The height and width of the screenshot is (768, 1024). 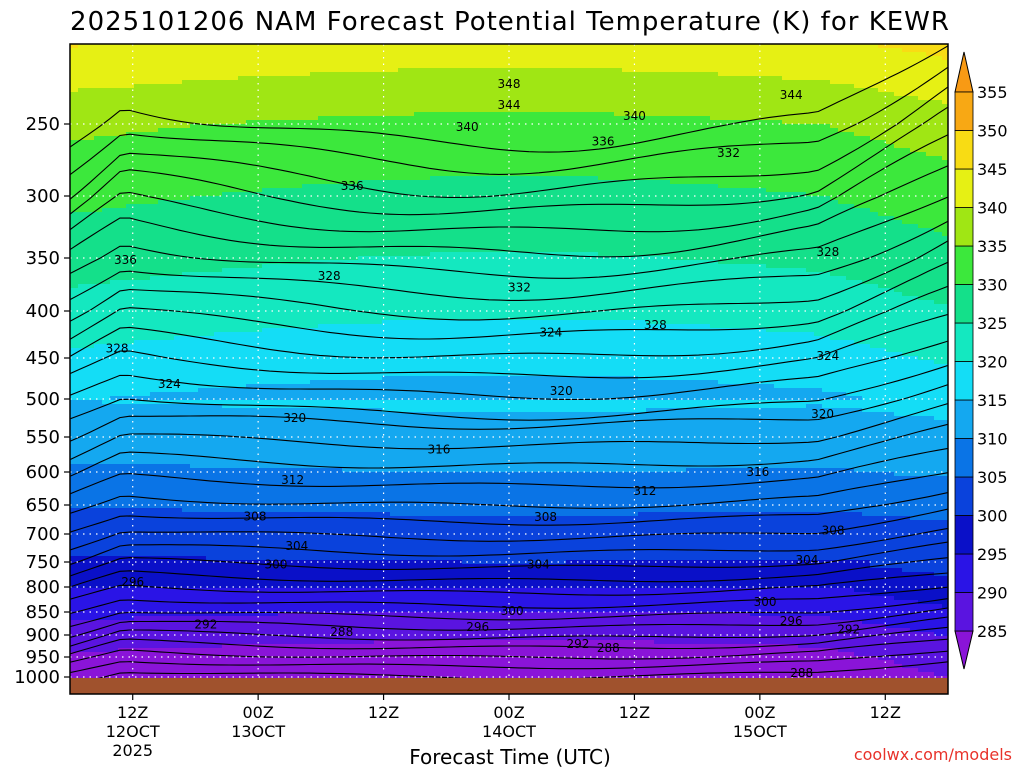 What do you see at coordinates (43, 657) in the screenshot?
I see `y-tick-label: 950` at bounding box center [43, 657].